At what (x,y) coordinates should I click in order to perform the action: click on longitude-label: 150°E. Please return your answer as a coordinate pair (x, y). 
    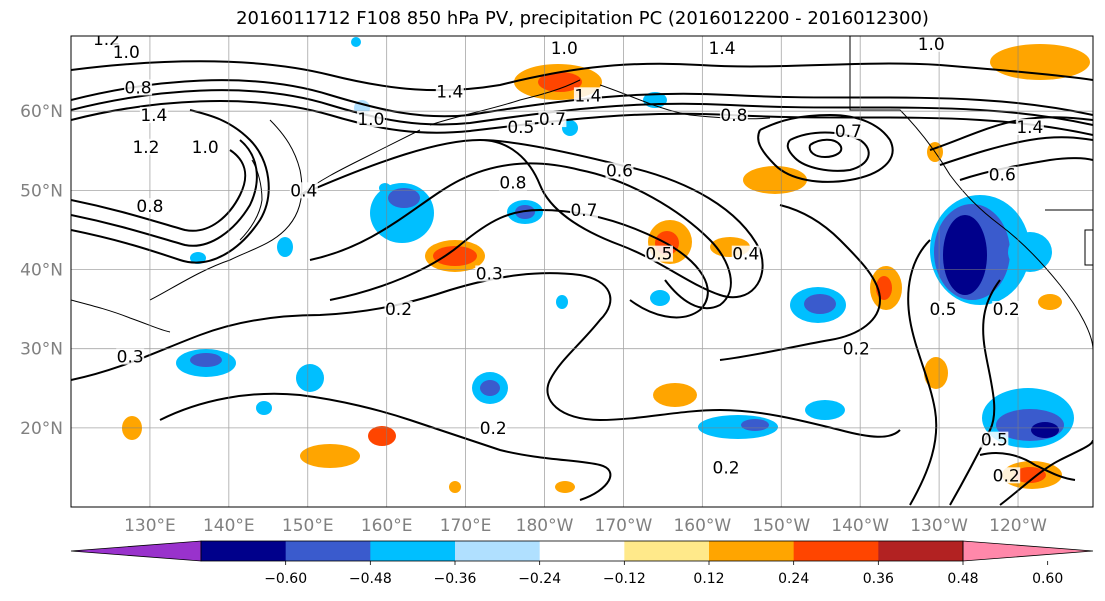
    Looking at the image, I should click on (308, 526).